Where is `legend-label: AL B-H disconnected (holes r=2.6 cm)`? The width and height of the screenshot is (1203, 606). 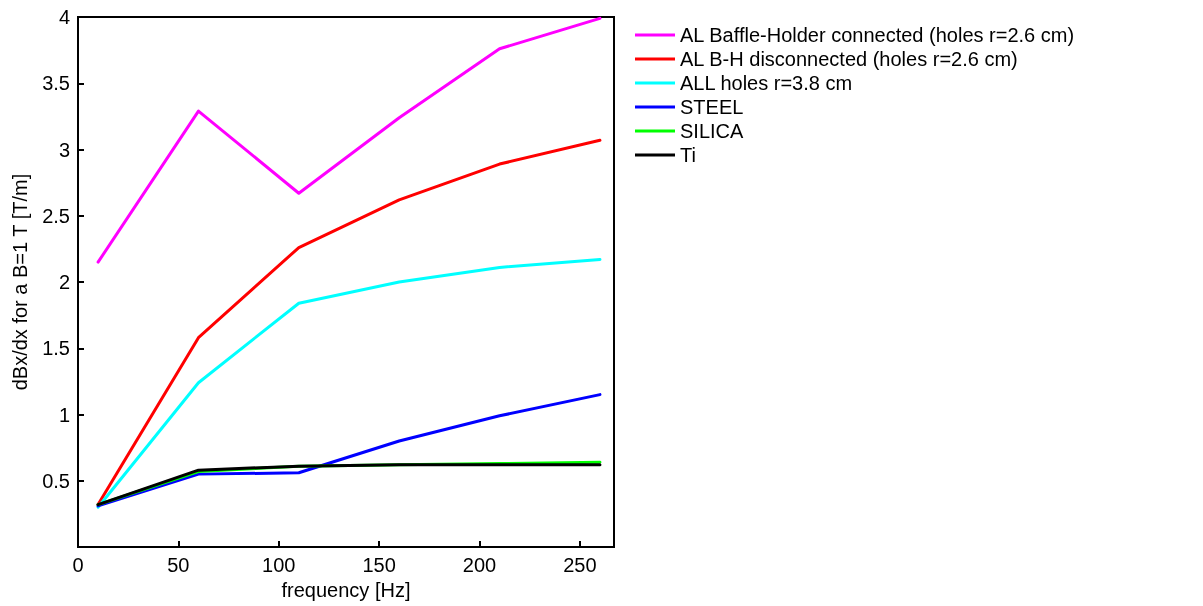
legend-label: AL B-H disconnected (holes r=2.6 cm) is located at coordinates (849, 59).